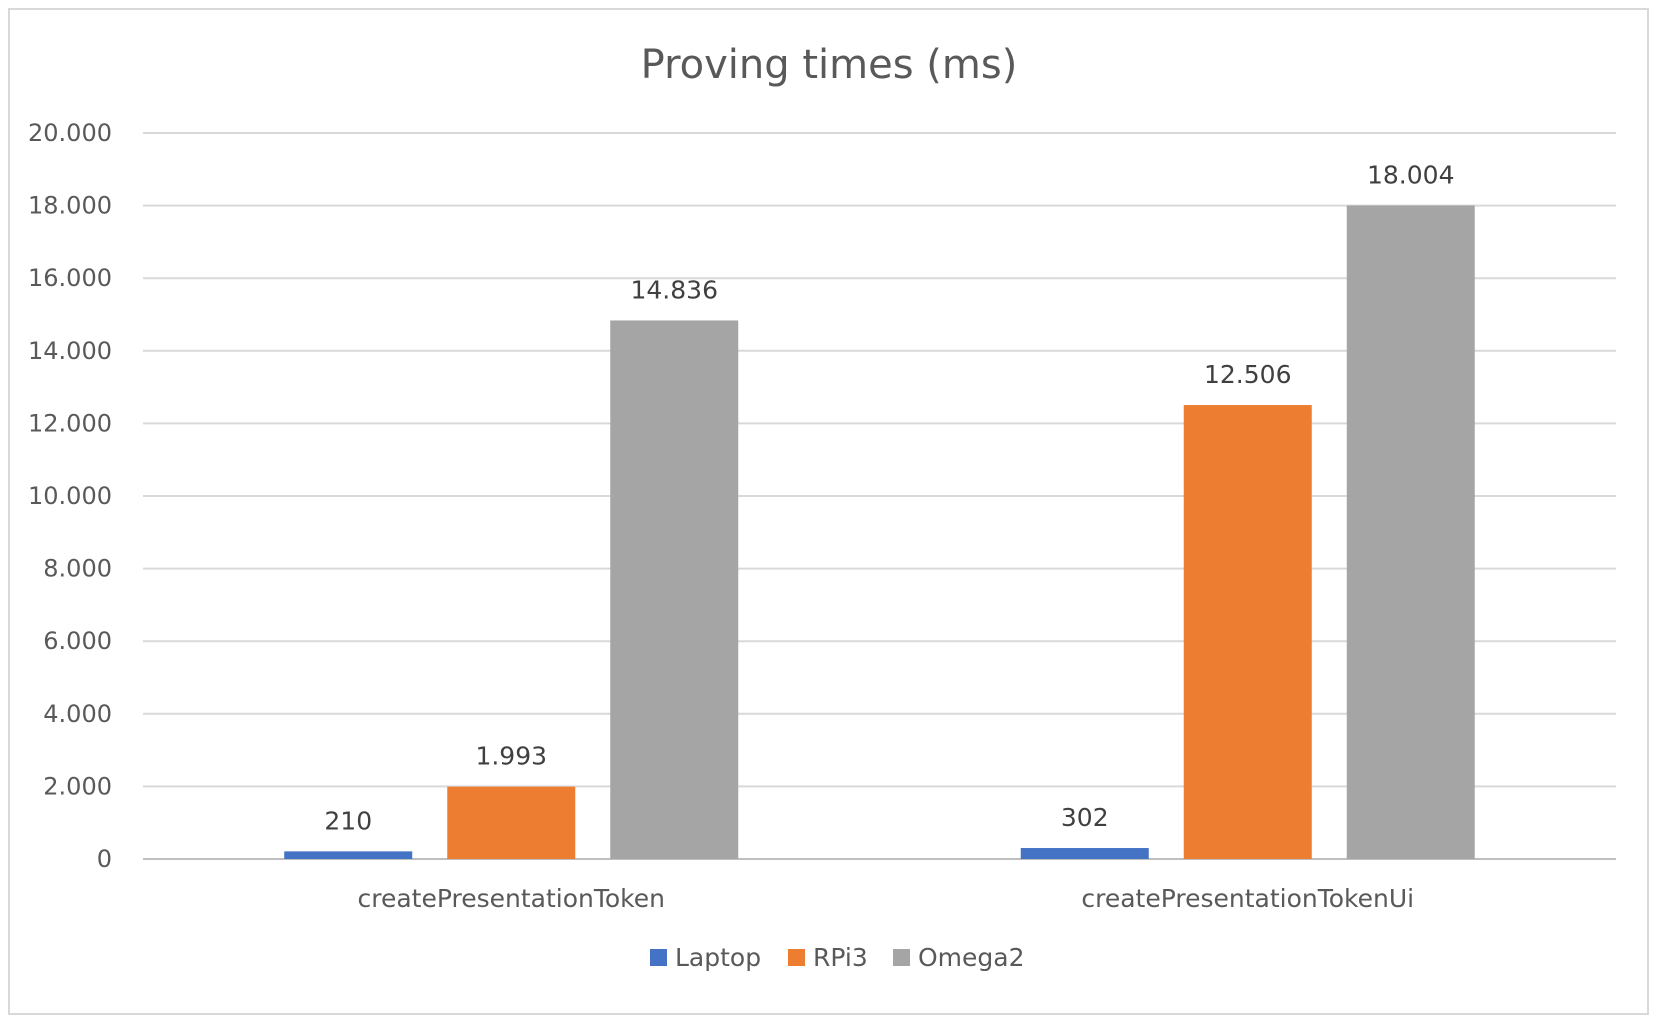 The image size is (1659, 1023). Describe the element at coordinates (829, 65) in the screenshot. I see `chart-title: Proving times (ms)` at that location.